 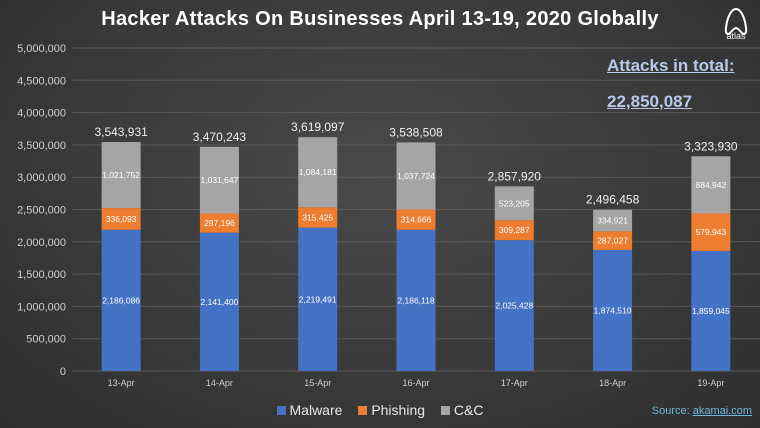 I want to click on chart-legend: Malware Phishing C&C, so click(x=380, y=410).